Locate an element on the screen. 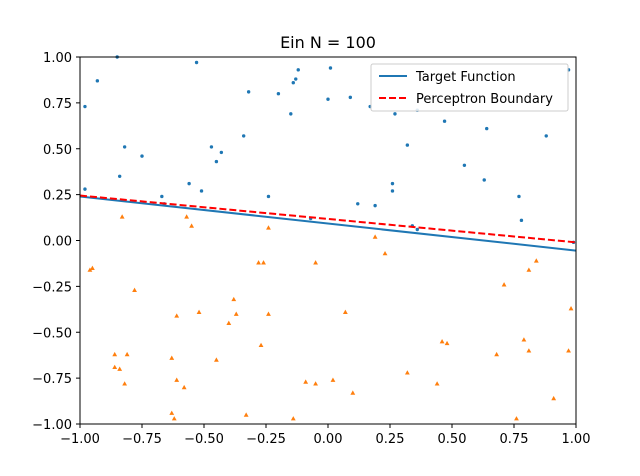 Image resolution: width=640 pixels, height=476 pixels. y-tick-label: 0.75 is located at coordinates (57, 104).